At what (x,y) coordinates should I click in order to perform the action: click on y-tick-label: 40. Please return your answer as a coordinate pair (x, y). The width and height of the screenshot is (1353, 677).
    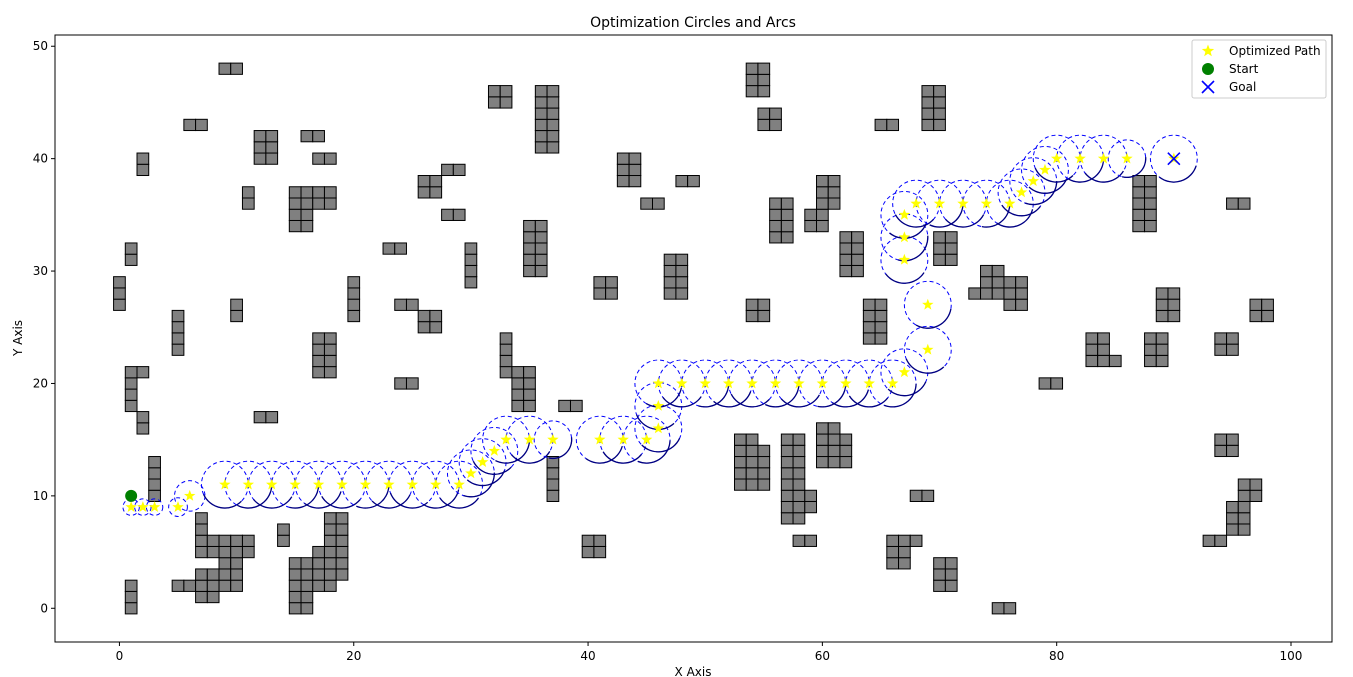
    Looking at the image, I should click on (40, 159).